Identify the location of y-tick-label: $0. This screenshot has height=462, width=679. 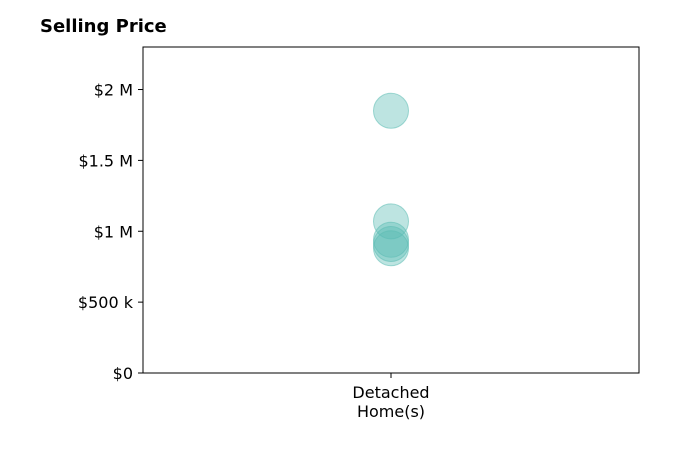
(123, 373).